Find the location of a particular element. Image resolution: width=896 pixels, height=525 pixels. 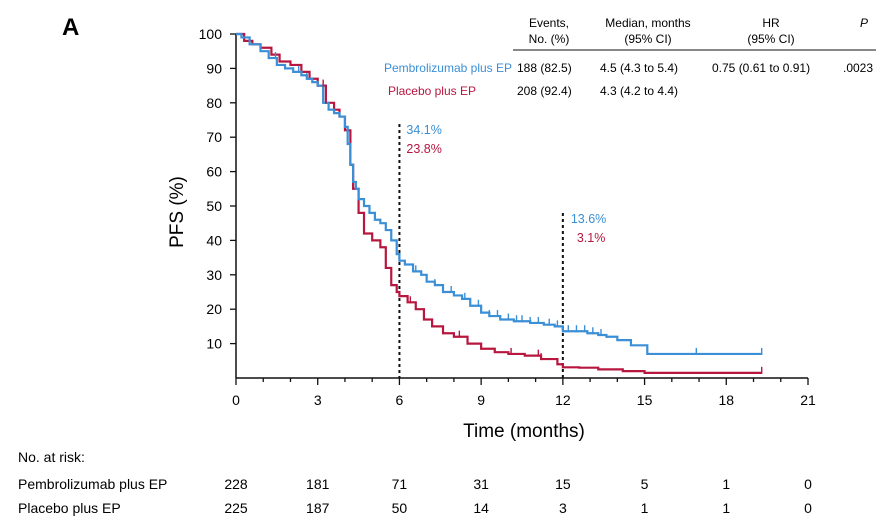

stats-header-hr-line1: HR is located at coordinates (771, 23).